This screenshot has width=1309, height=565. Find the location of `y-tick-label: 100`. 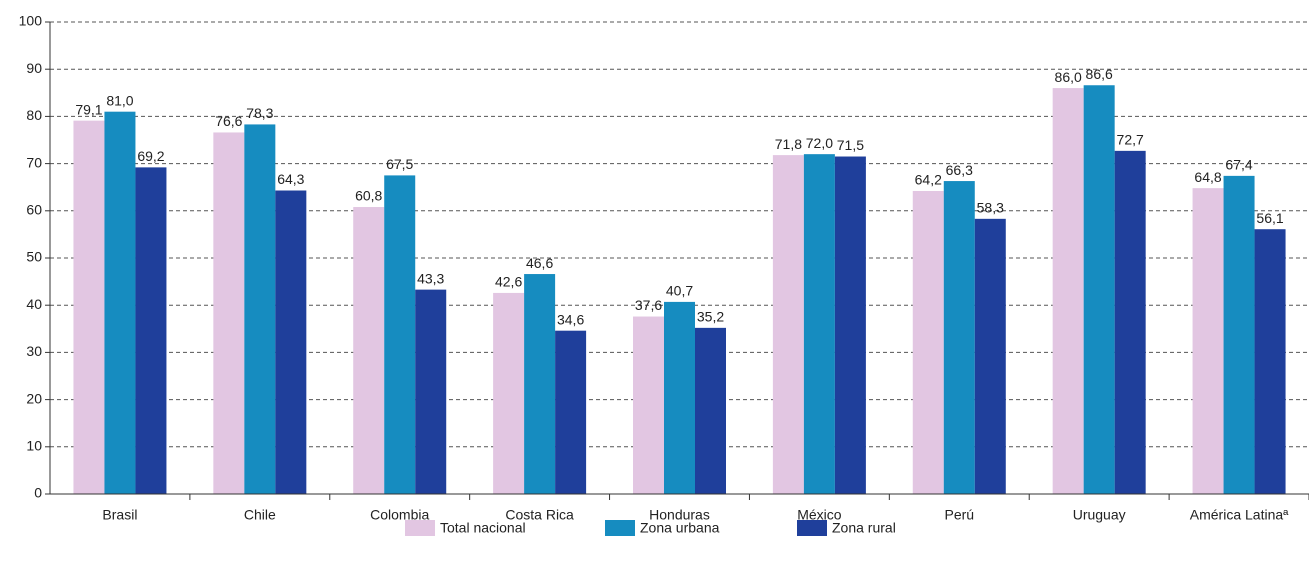

y-tick-label: 100 is located at coordinates (31, 21).